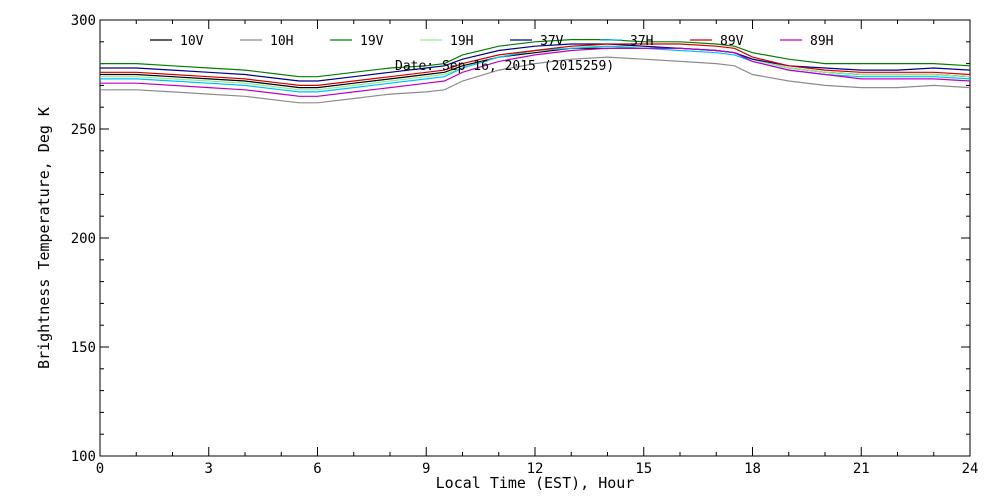 The image size is (1000, 500). What do you see at coordinates (83, 239) in the screenshot?
I see `y-tick-label: 200` at bounding box center [83, 239].